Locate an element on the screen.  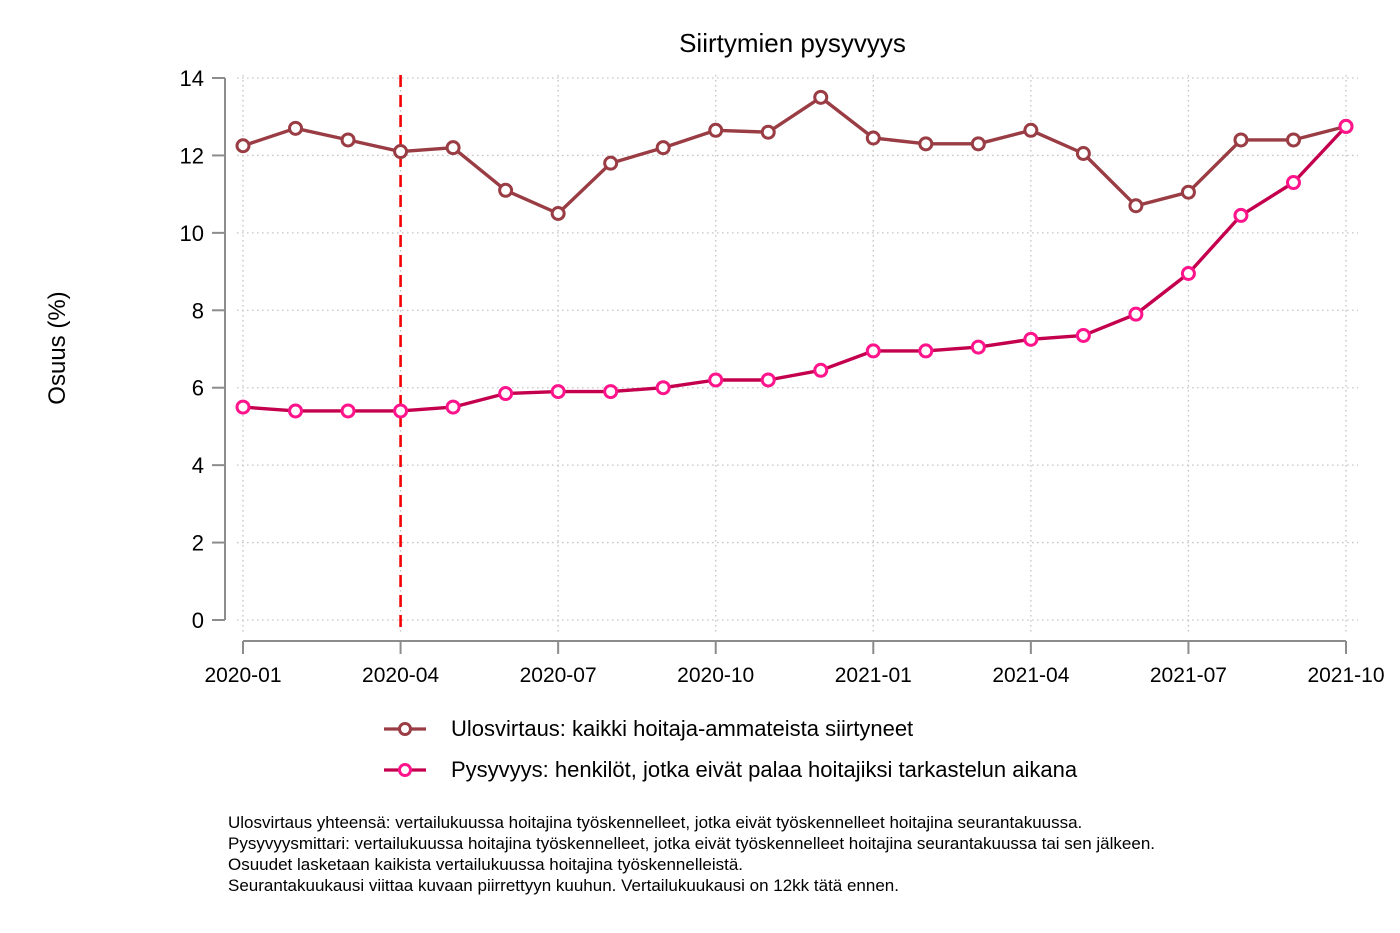
series-line-ulosvirtaus is located at coordinates (794, 155).